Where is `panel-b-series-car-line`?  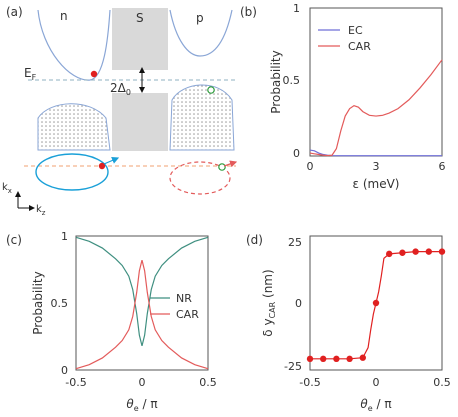 panel-b-series-car-line is located at coordinates (376, 108).